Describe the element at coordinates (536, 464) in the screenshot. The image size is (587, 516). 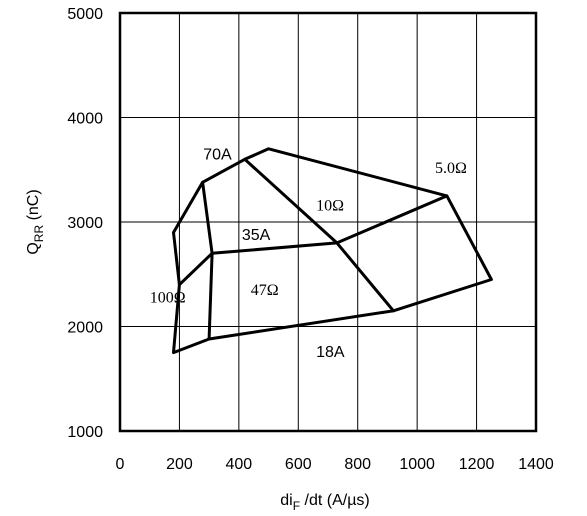
I see `x-tick-label: 1400` at that location.